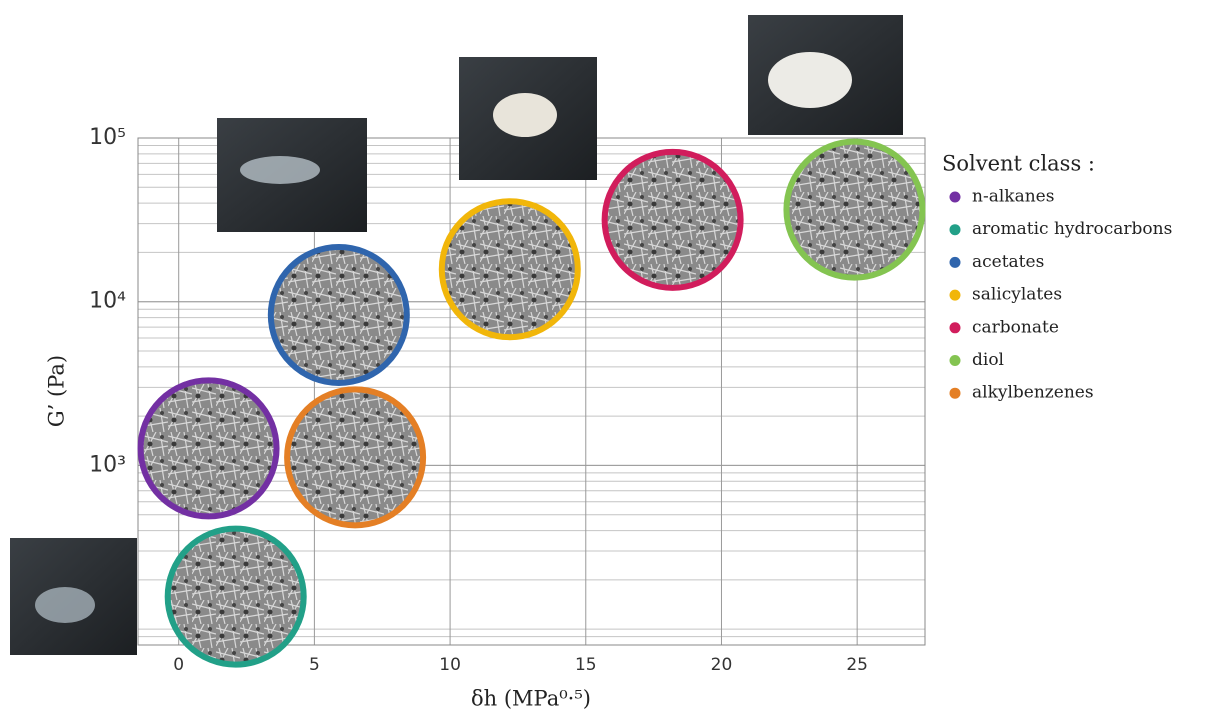  I want to click on legend-label: aromatic hydrocarbons, so click(1072, 229).